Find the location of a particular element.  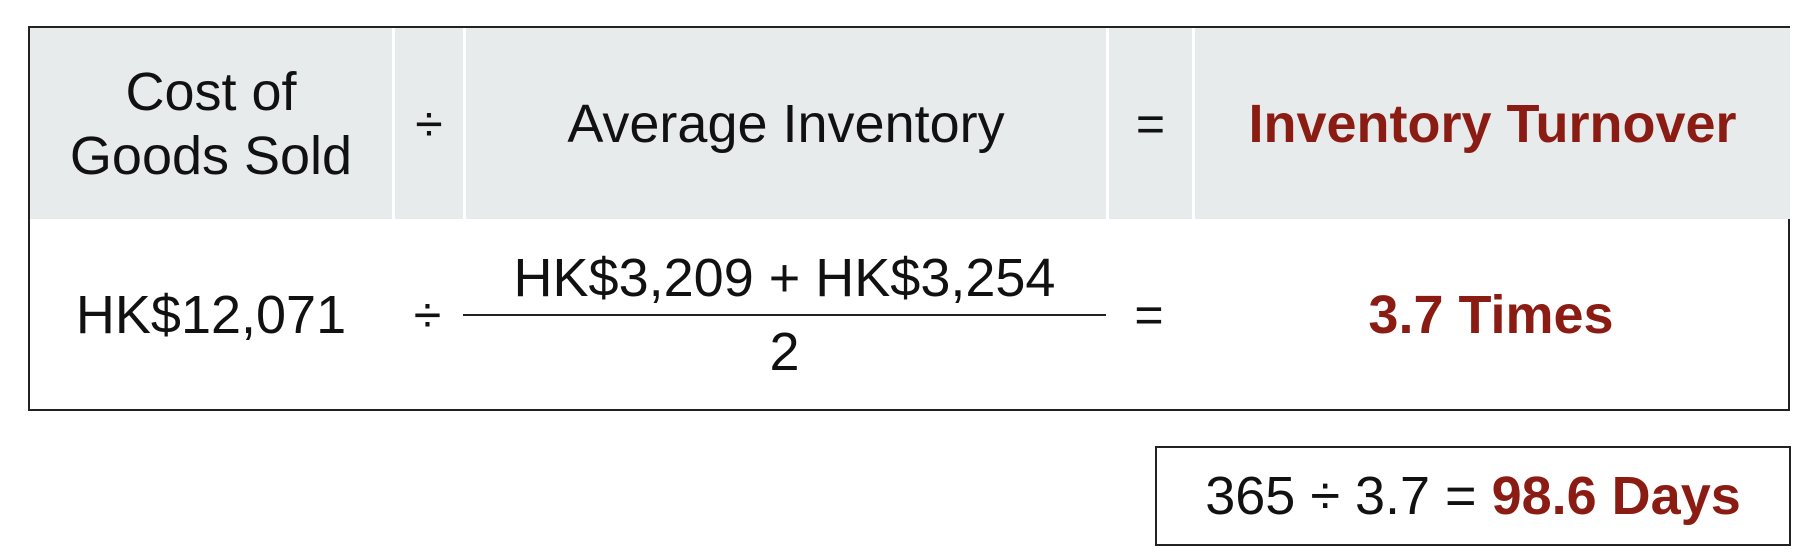

value-equals-cell: = is located at coordinates (1149, 314).